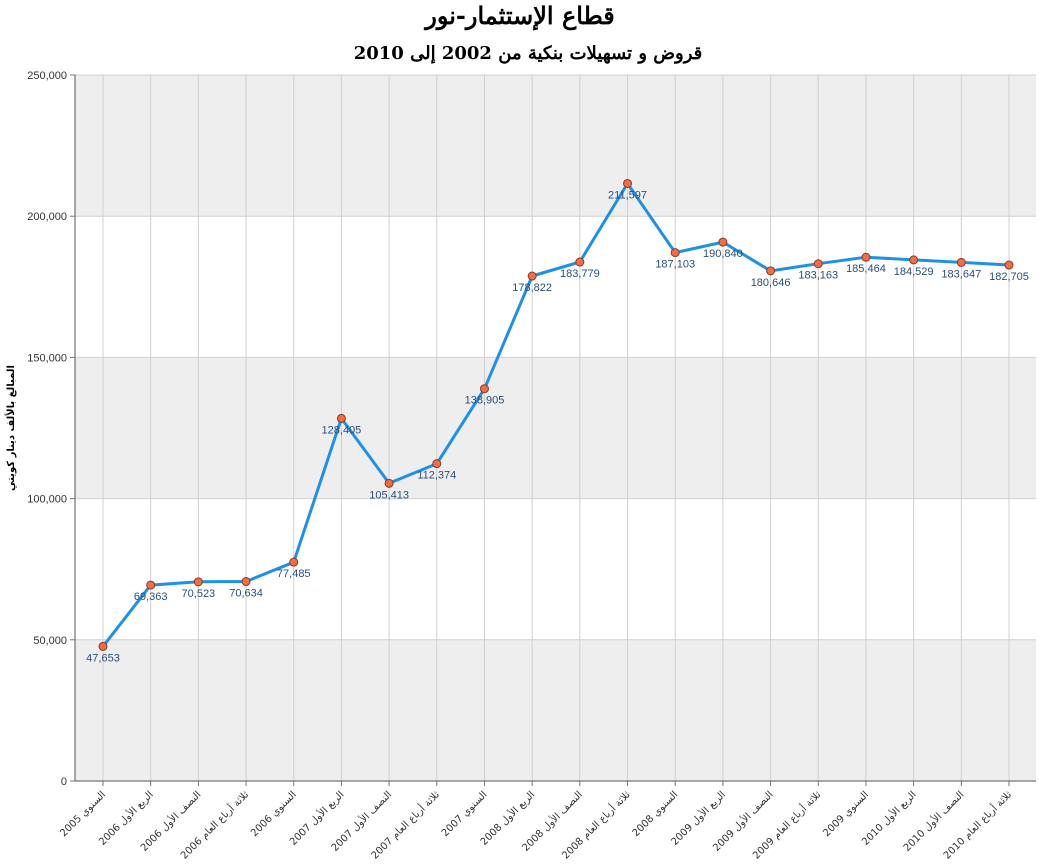 Image resolution: width=1039 pixels, height=867 pixels. What do you see at coordinates (47, 217) in the screenshot?
I see `y-tick-label: 200,000` at bounding box center [47, 217].